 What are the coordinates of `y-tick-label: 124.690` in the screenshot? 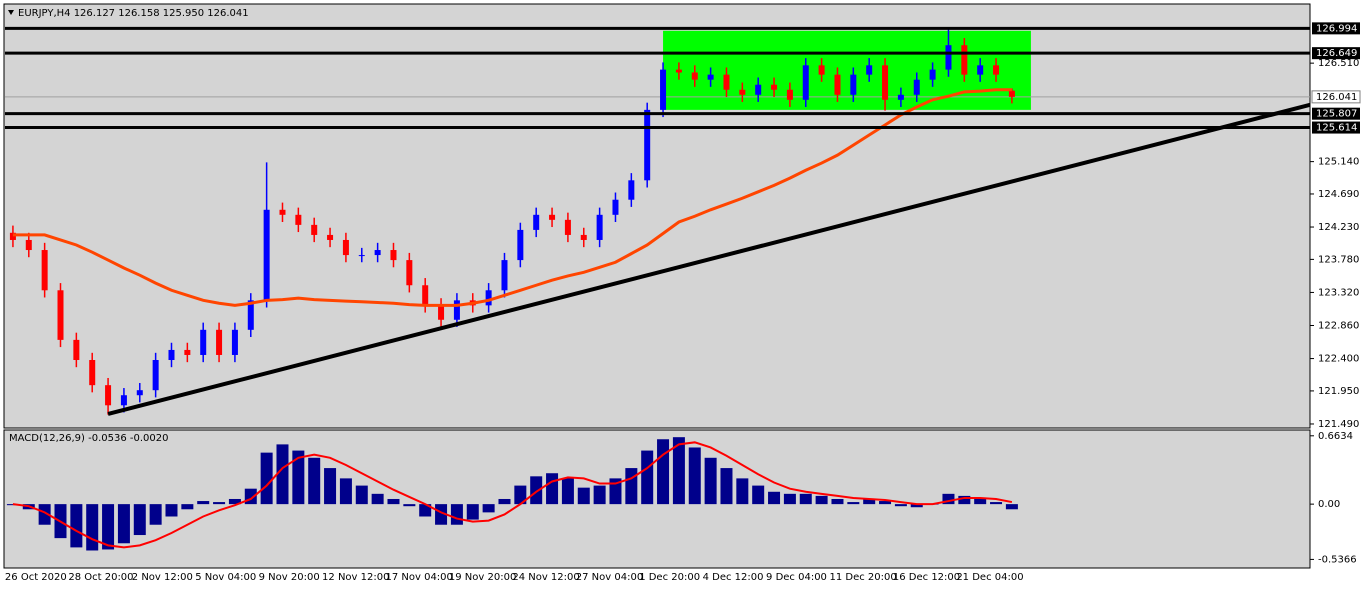 It's located at (1338, 194).